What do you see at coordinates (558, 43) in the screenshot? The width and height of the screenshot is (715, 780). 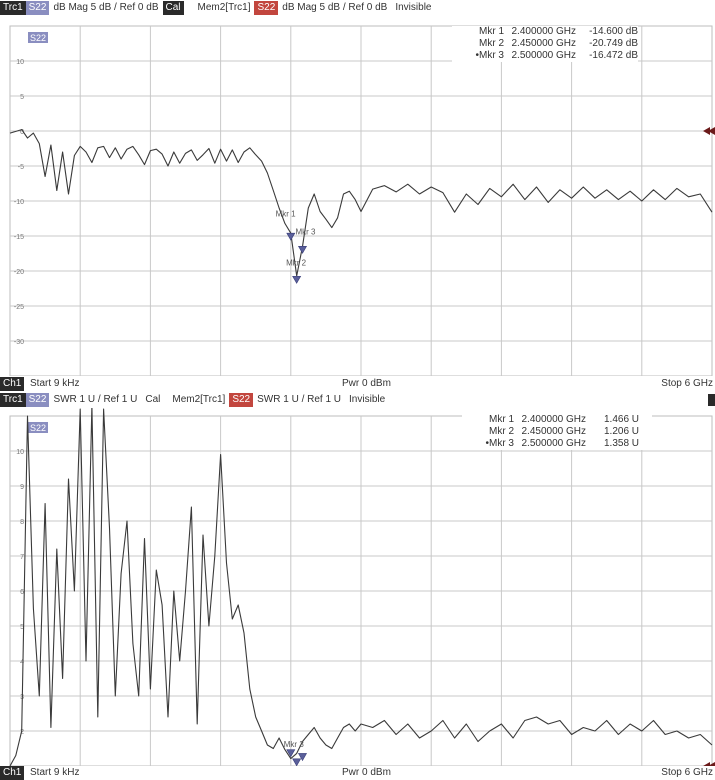 I see `marker-row: Mkr 2 2.450000 GHz -20.749 dB` at bounding box center [558, 43].